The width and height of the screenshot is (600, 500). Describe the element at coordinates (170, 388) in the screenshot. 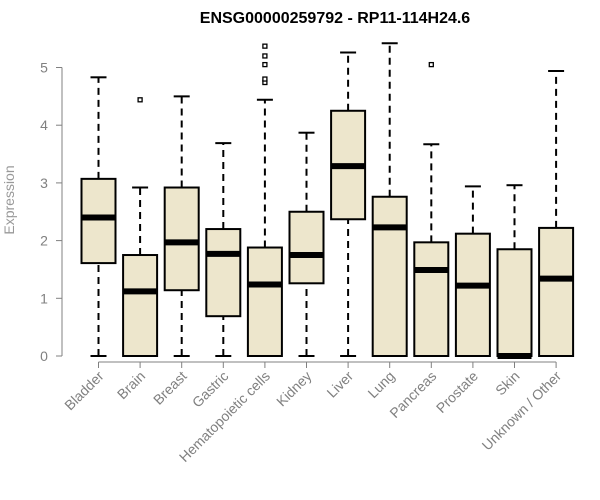

I see `x-tick-label: Breast` at that location.